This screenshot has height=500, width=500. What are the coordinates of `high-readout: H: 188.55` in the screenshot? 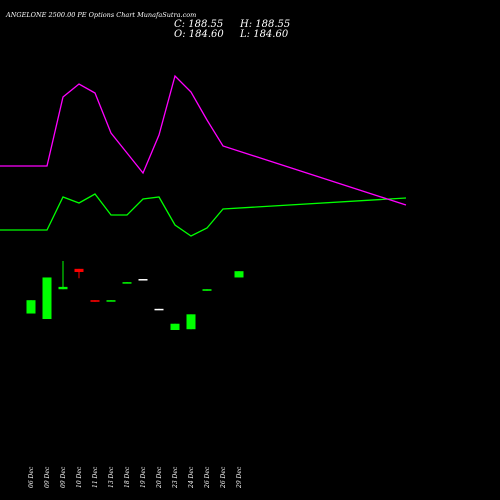 It's located at (265, 24).